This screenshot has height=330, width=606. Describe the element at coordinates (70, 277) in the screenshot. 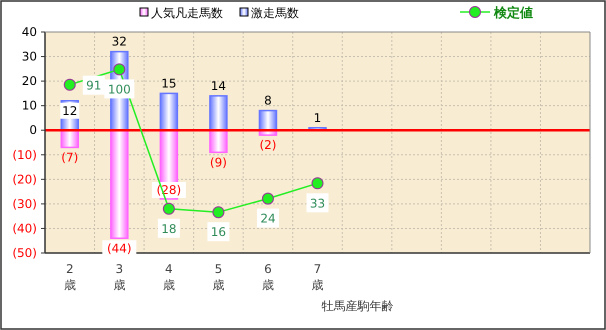

I see `x-tick-label: 2歳` at that location.